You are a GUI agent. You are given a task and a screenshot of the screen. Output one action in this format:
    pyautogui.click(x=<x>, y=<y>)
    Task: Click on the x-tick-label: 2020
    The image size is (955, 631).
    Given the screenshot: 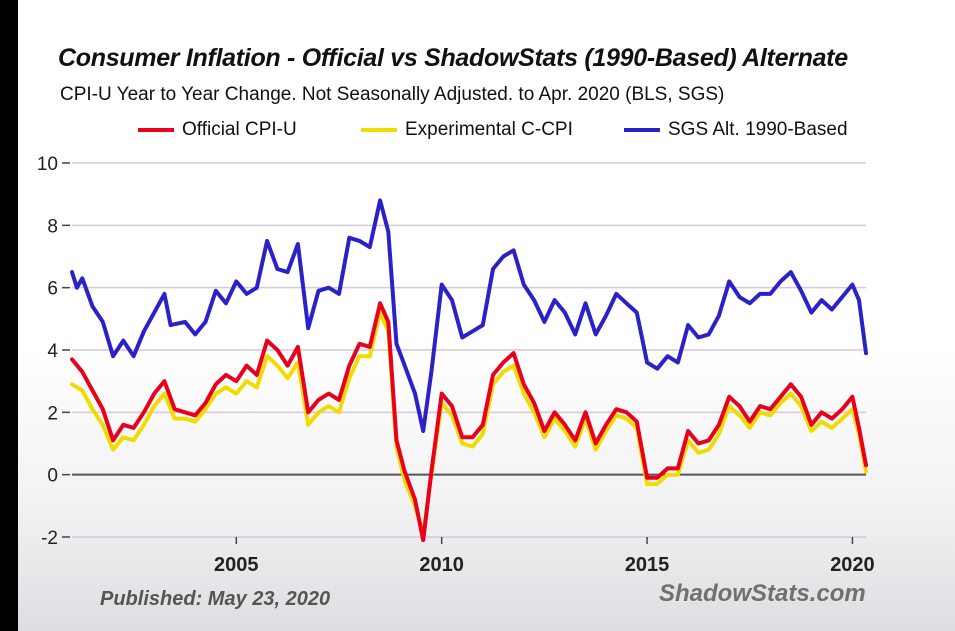 What is the action you would take?
    pyautogui.click(x=852, y=565)
    